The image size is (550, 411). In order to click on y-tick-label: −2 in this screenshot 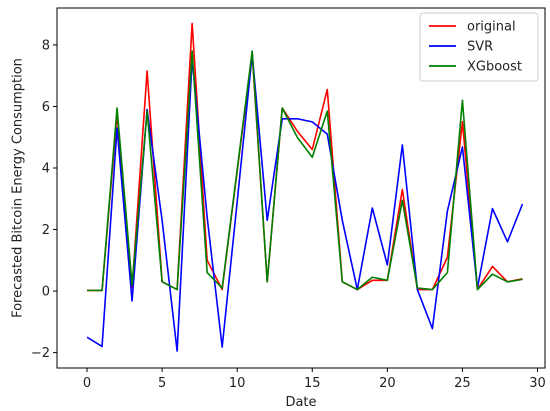, I will do `click(40, 353)`.